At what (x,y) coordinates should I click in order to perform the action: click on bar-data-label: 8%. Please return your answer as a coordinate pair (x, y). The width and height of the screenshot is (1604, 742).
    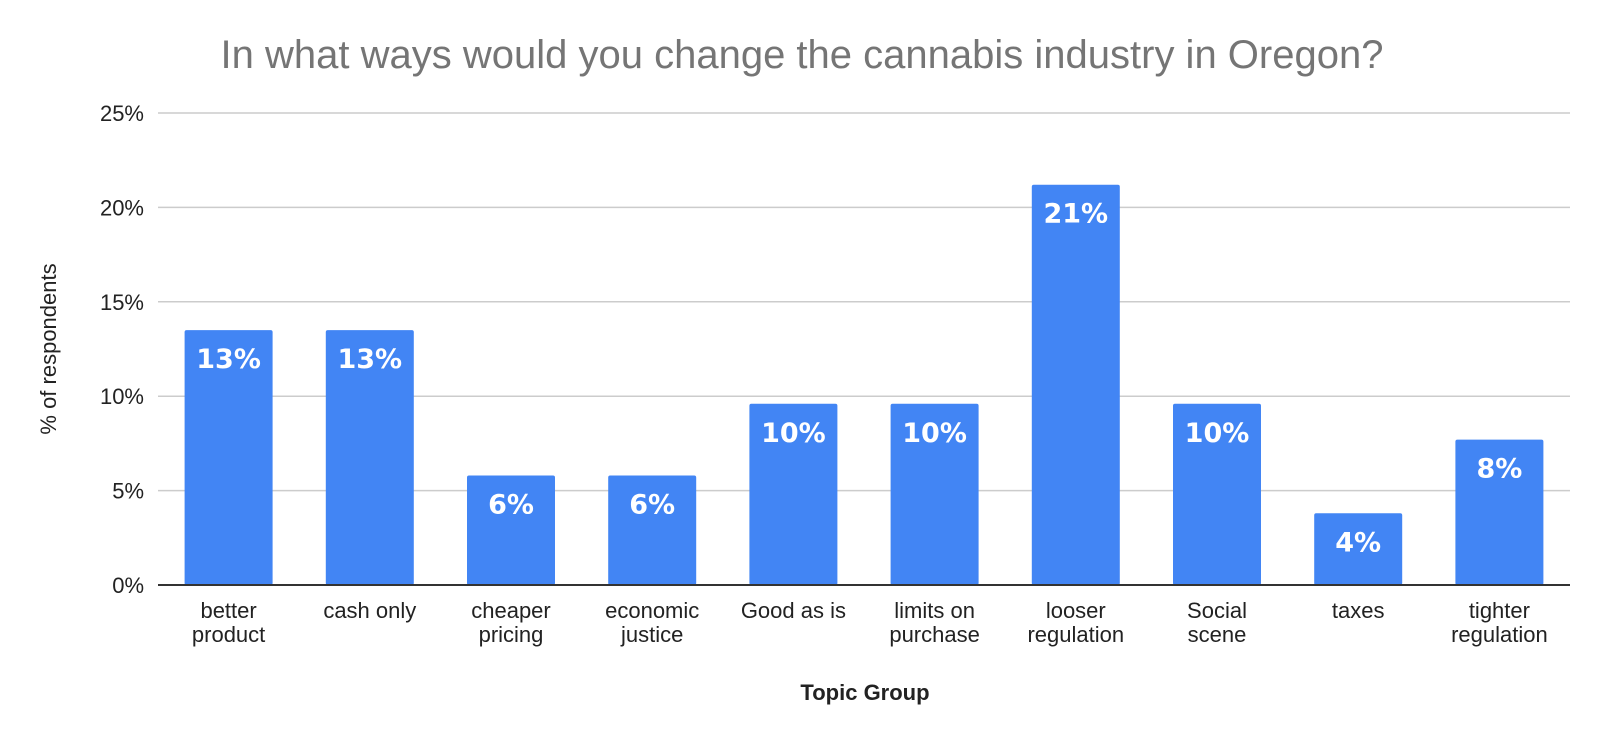
    Looking at the image, I should click on (1499, 469).